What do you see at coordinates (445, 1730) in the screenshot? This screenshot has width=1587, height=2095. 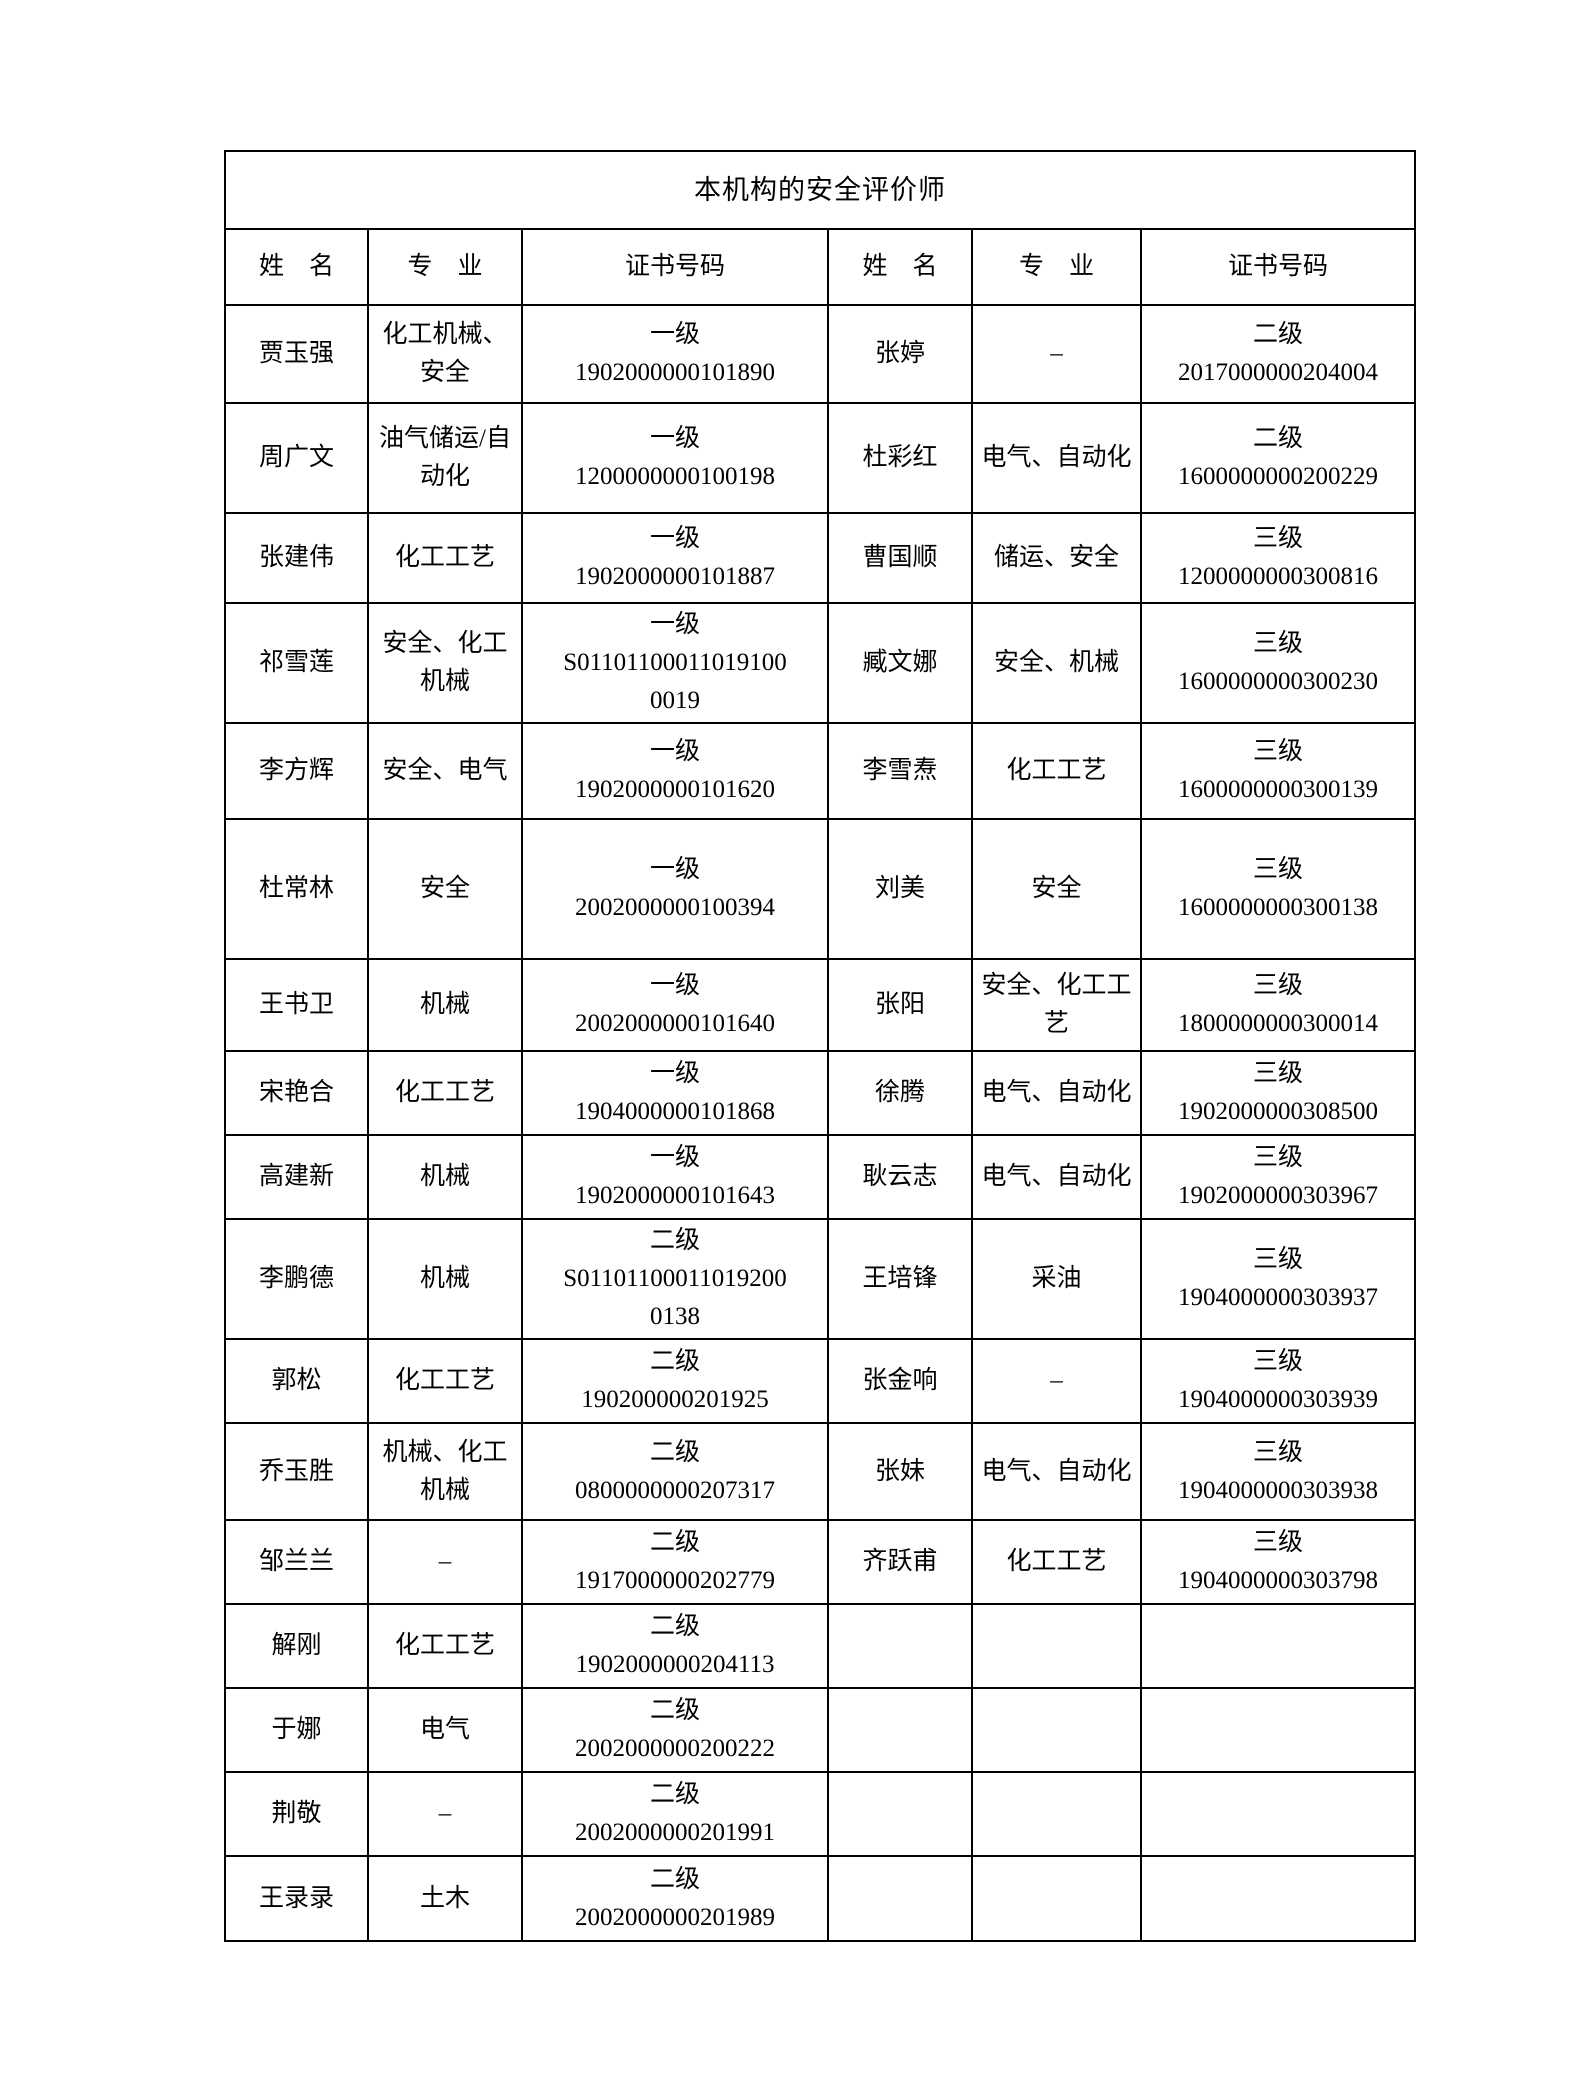 I see `major-cell: 电气` at bounding box center [445, 1730].